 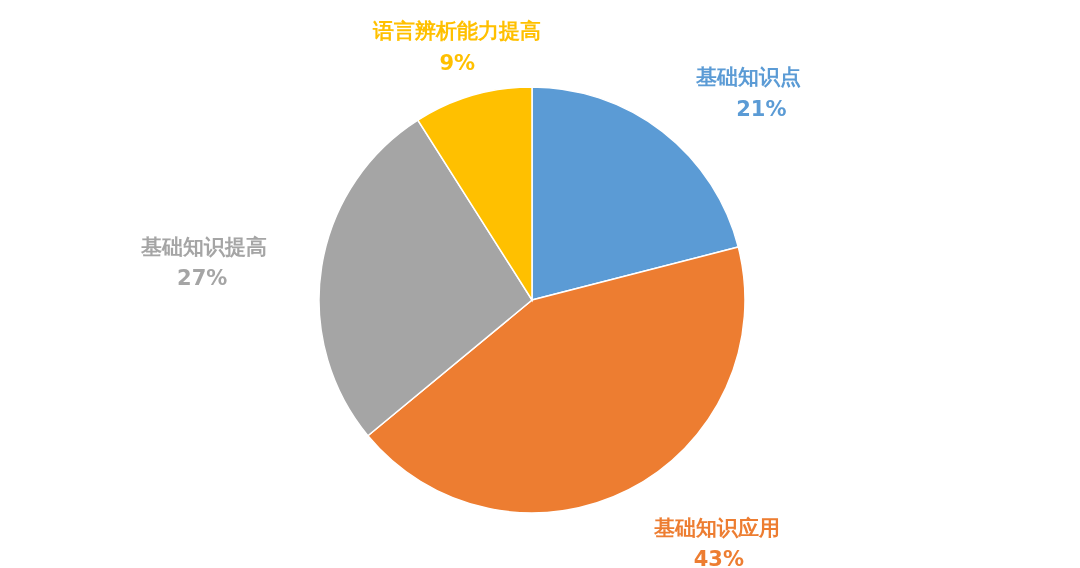 I want to click on slice-label: 基础知识点, so click(x=748, y=77).